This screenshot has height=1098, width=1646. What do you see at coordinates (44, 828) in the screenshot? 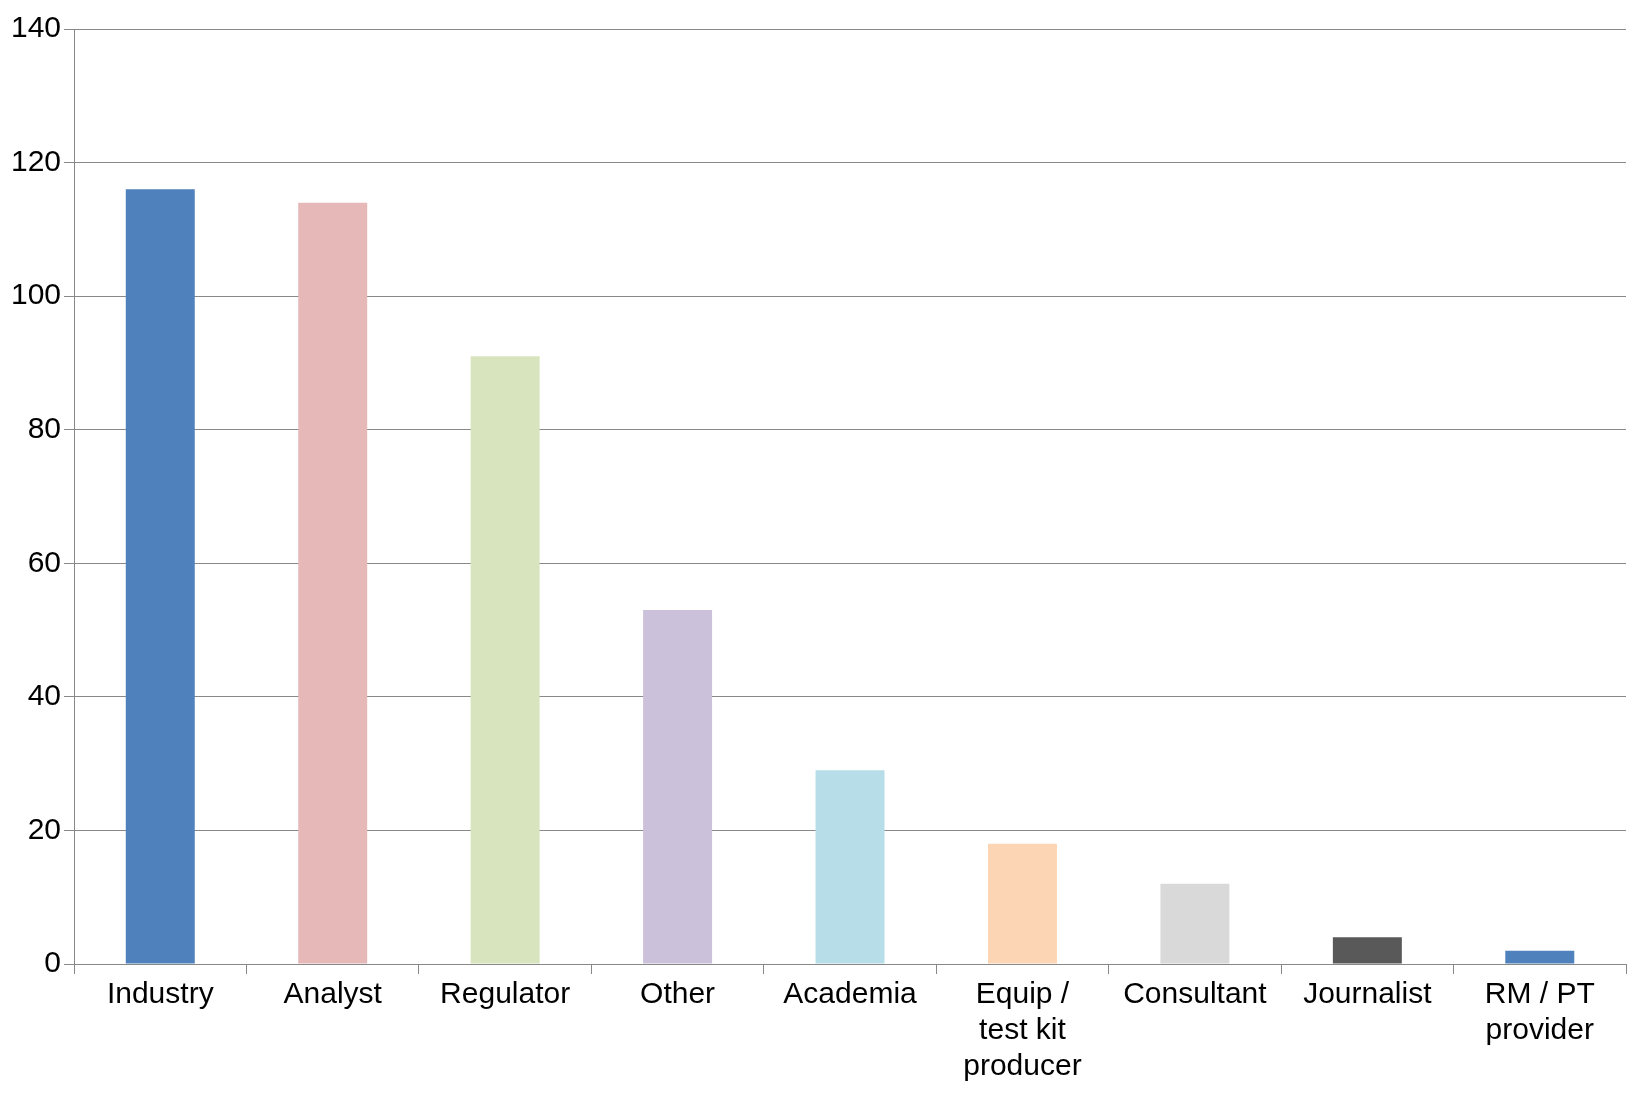
I see `y-tick-label: 20` at bounding box center [44, 828].